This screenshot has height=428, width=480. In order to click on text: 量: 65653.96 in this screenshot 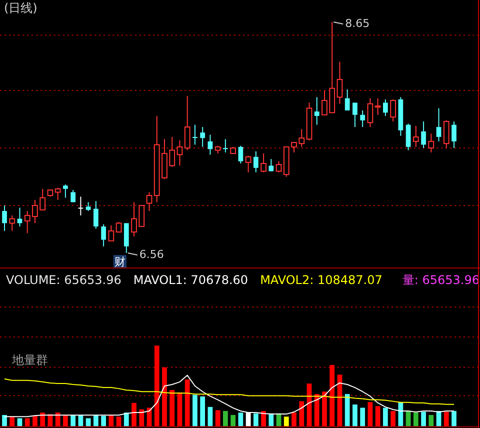, I will do `click(441, 280)`.